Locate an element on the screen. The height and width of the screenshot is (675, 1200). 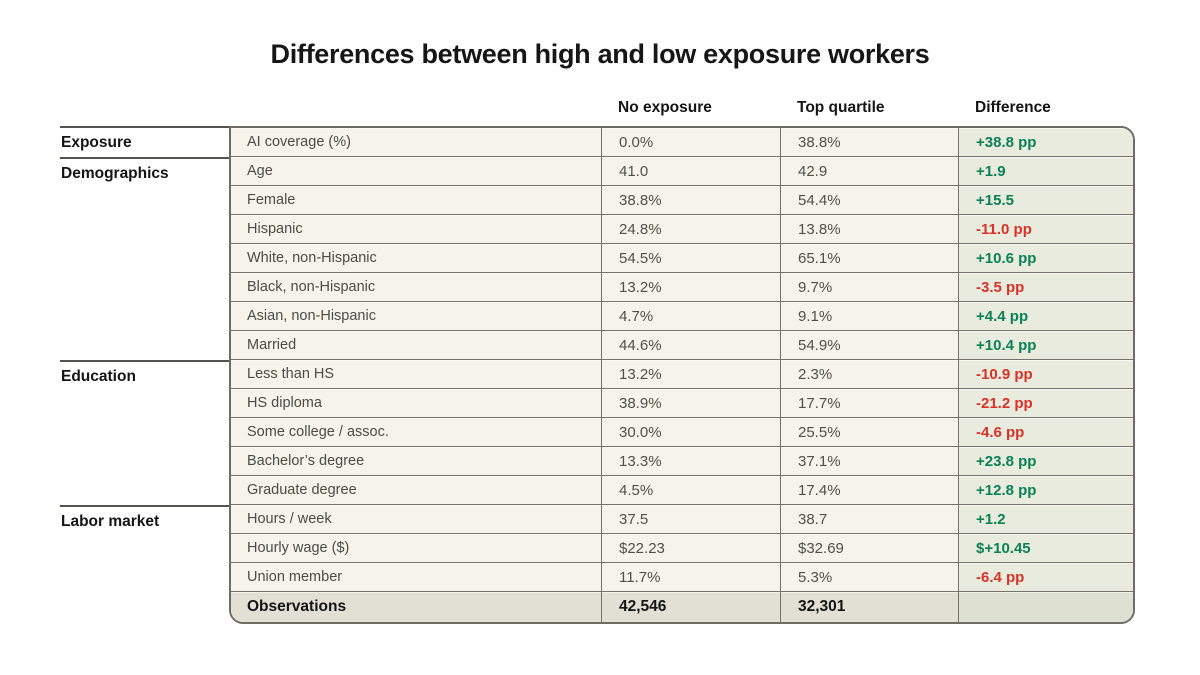
table-row: Married 44.6% 54.9% +10.4 pp is located at coordinates (682, 345).